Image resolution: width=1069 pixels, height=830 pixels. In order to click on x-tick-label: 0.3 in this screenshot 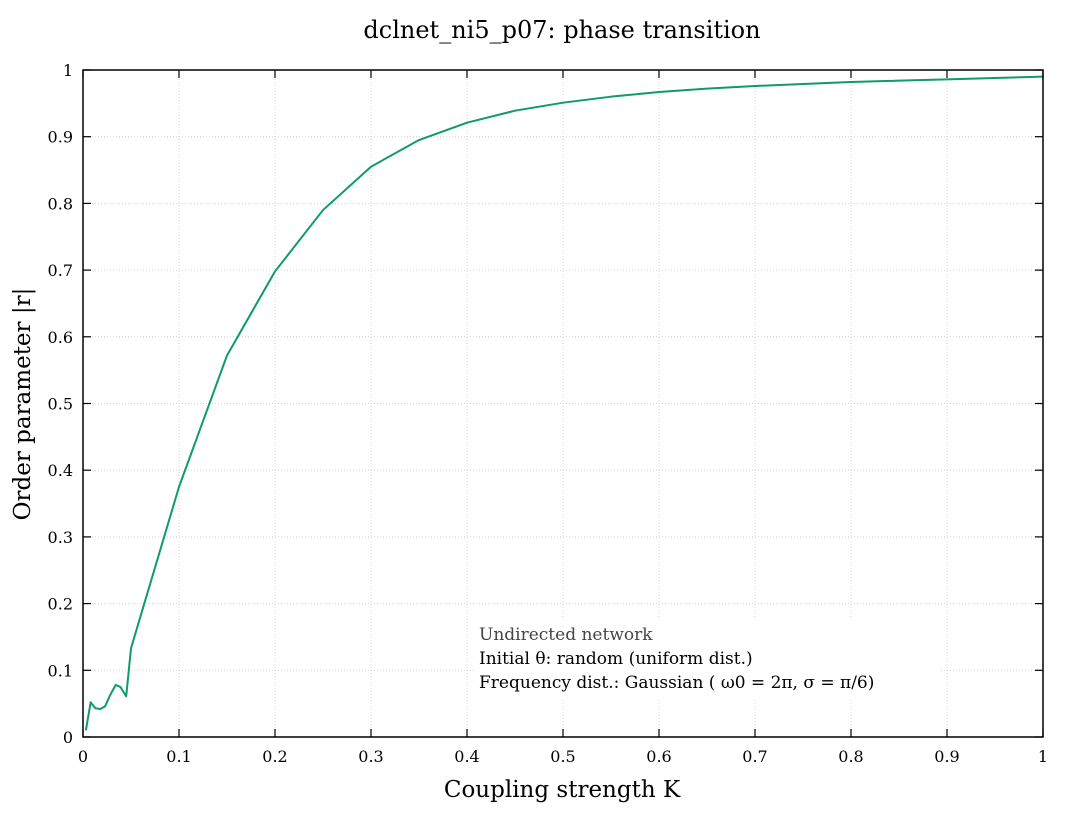, I will do `click(370, 756)`.